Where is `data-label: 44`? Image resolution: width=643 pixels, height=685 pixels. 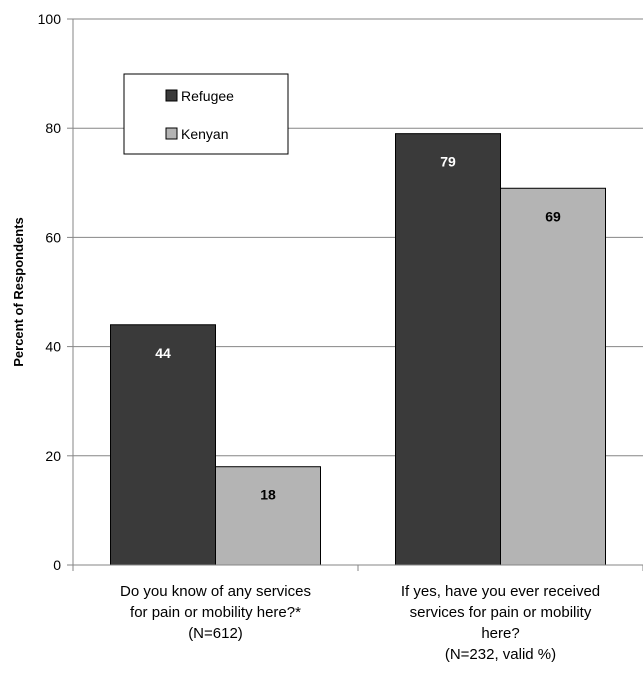 data-label: 44 is located at coordinates (163, 353).